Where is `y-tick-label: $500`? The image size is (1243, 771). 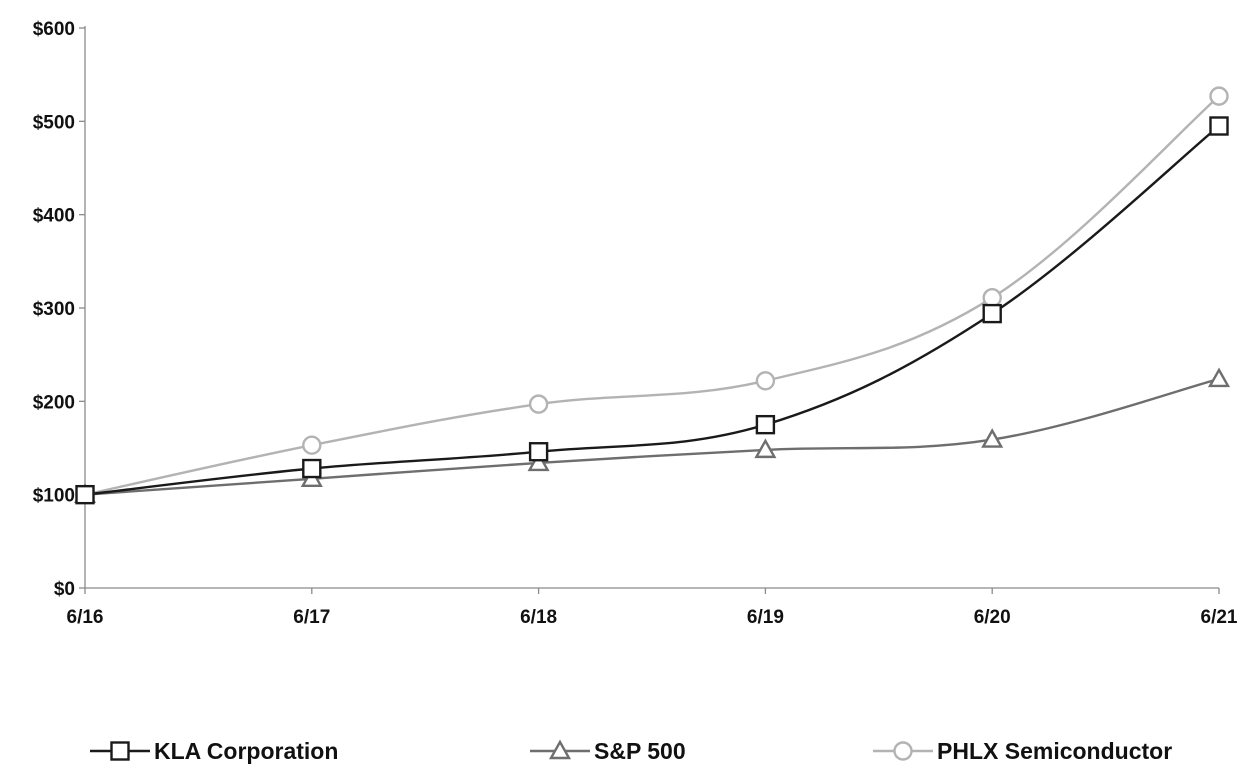
y-tick-label: $500 is located at coordinates (54, 122).